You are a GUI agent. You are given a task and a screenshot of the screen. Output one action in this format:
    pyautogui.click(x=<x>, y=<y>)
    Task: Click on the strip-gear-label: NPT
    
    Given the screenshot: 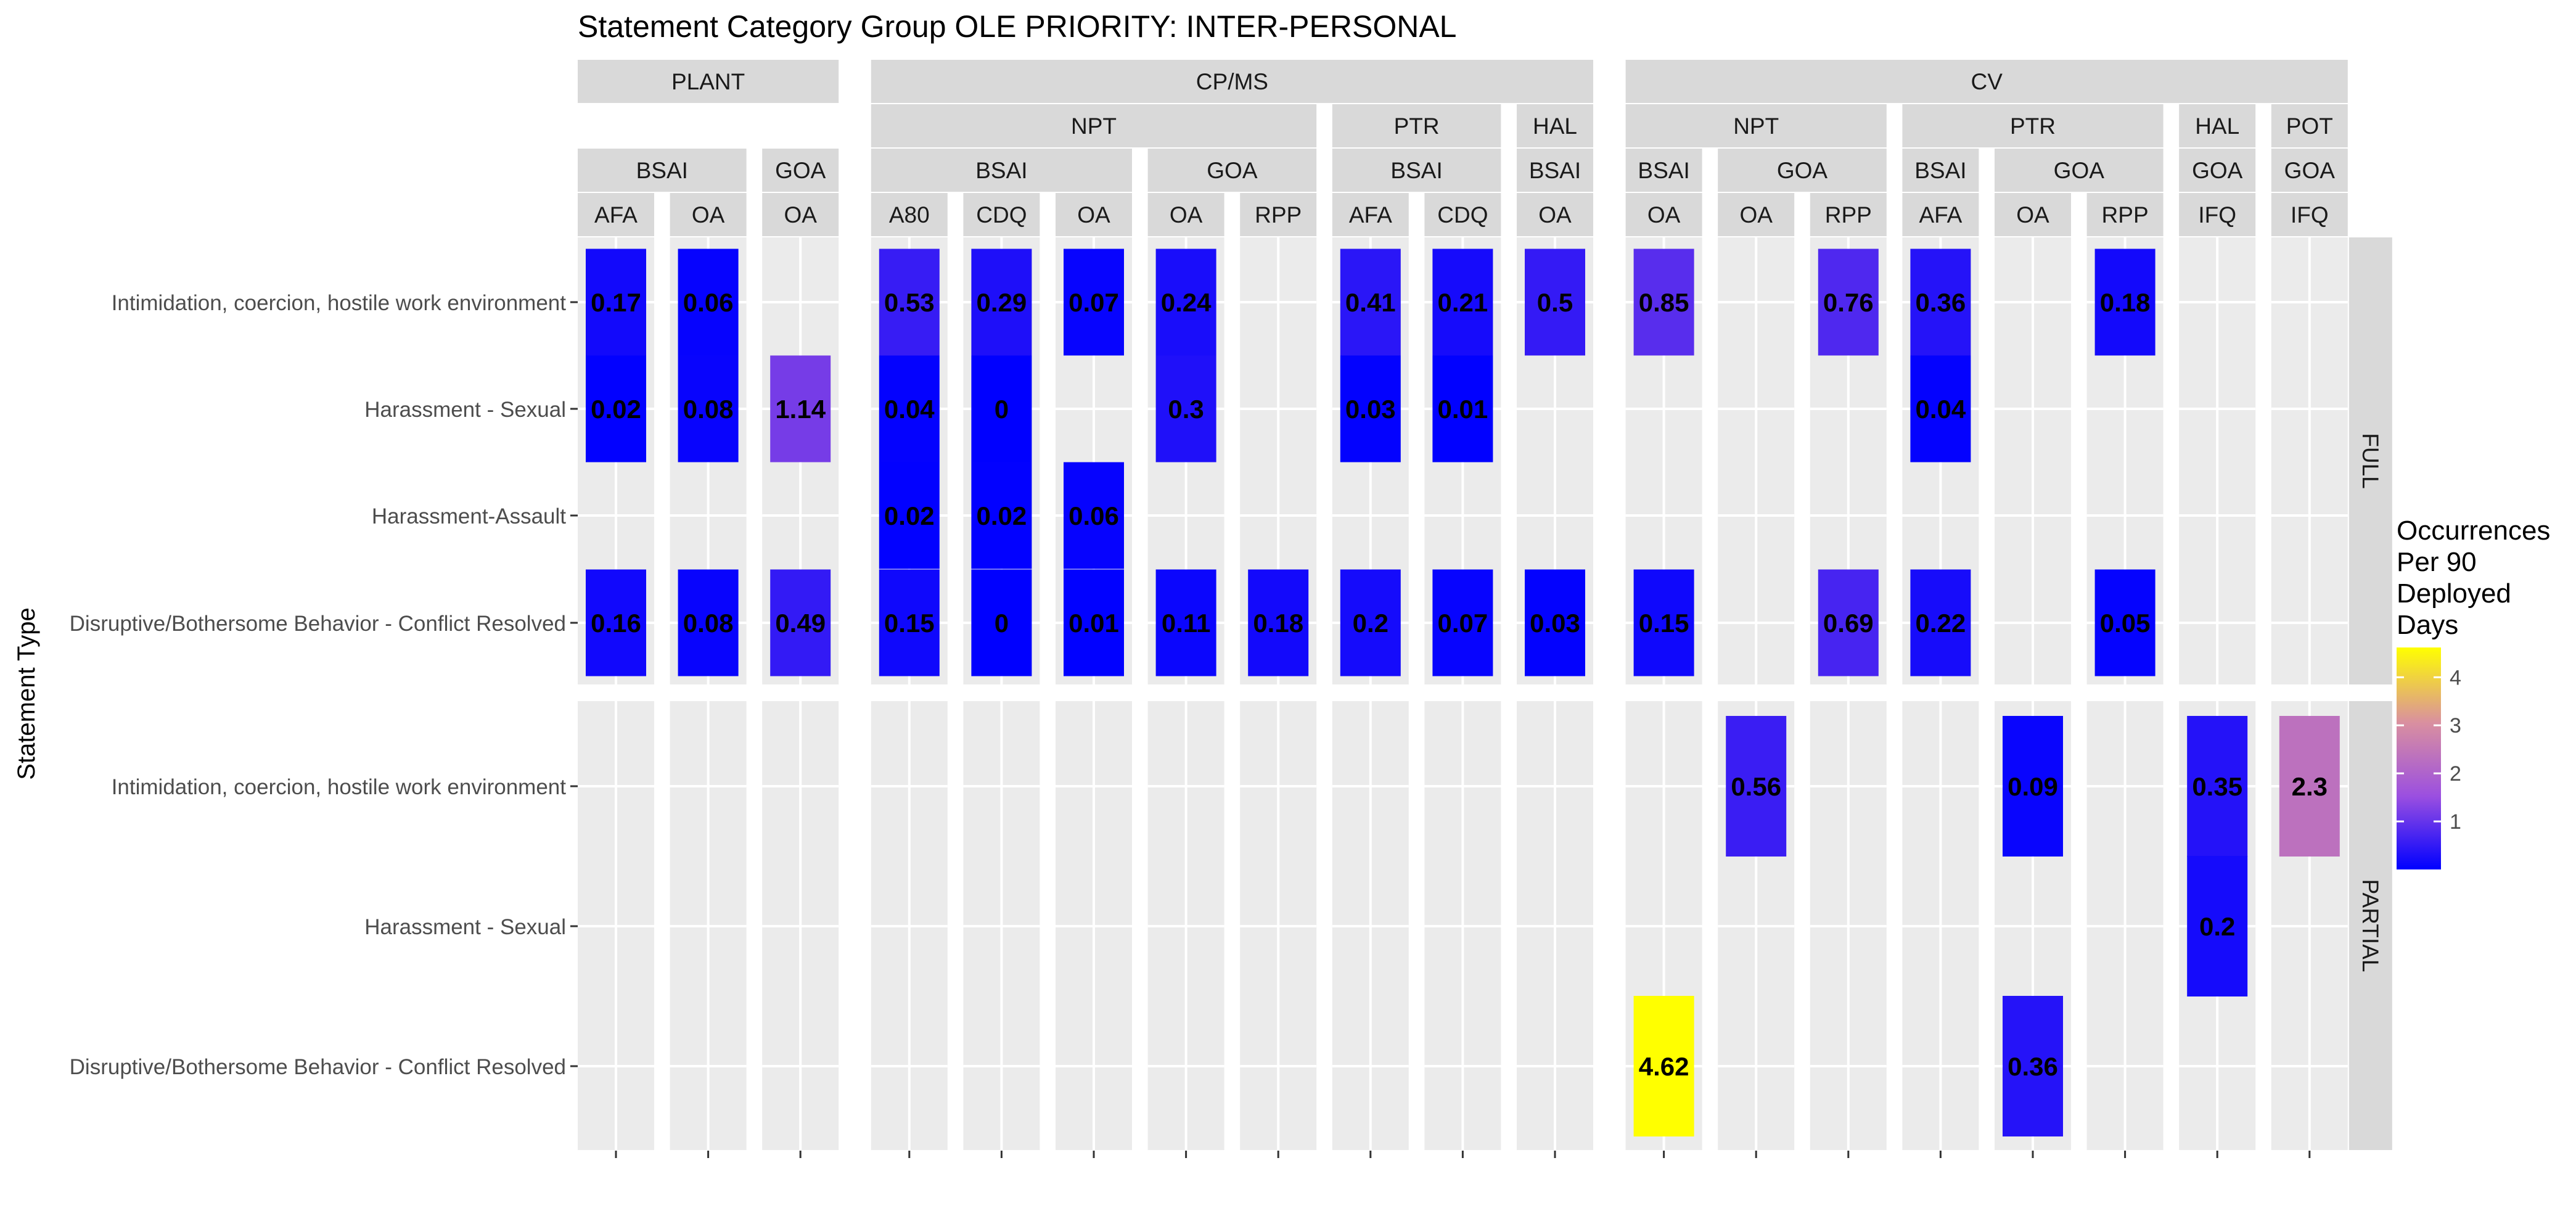 What is the action you would take?
    pyautogui.click(x=1756, y=126)
    